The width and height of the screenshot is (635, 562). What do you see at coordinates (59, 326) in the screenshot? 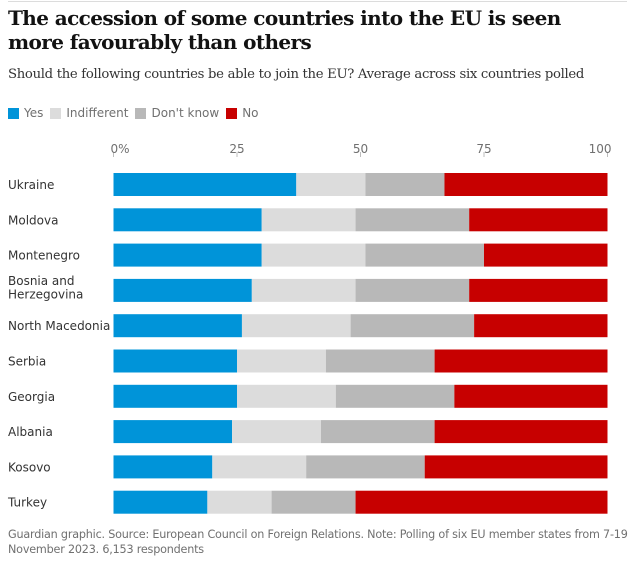
I see `row-label: North Macedonia` at bounding box center [59, 326].